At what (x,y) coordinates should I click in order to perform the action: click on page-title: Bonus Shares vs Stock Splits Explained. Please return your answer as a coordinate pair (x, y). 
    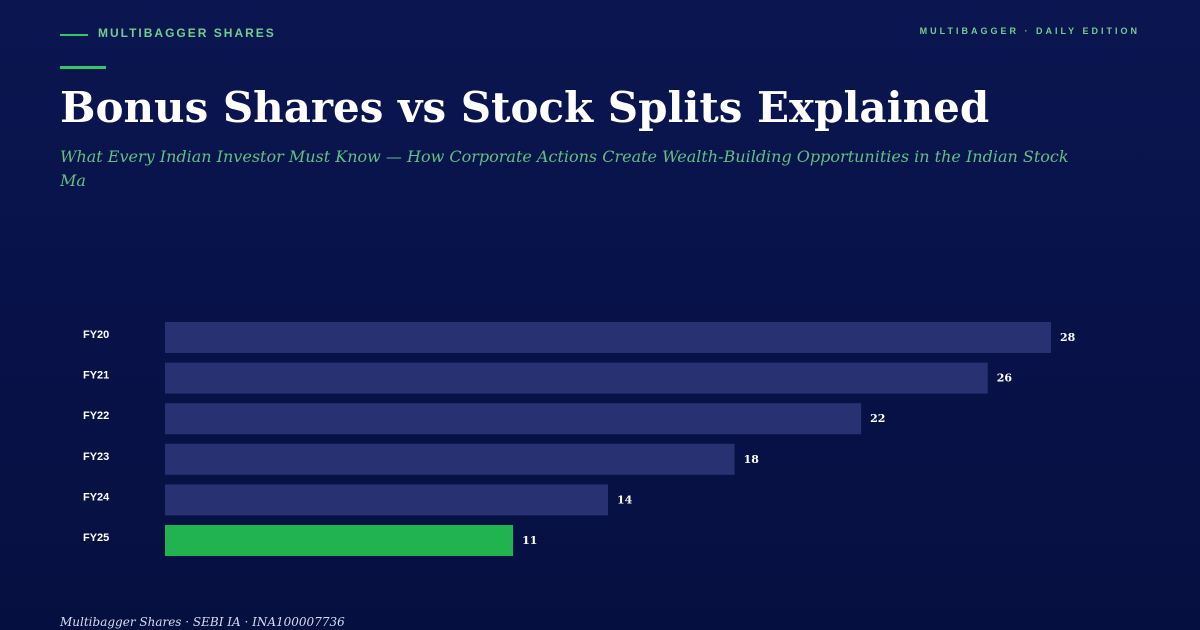
    Looking at the image, I should click on (525, 107).